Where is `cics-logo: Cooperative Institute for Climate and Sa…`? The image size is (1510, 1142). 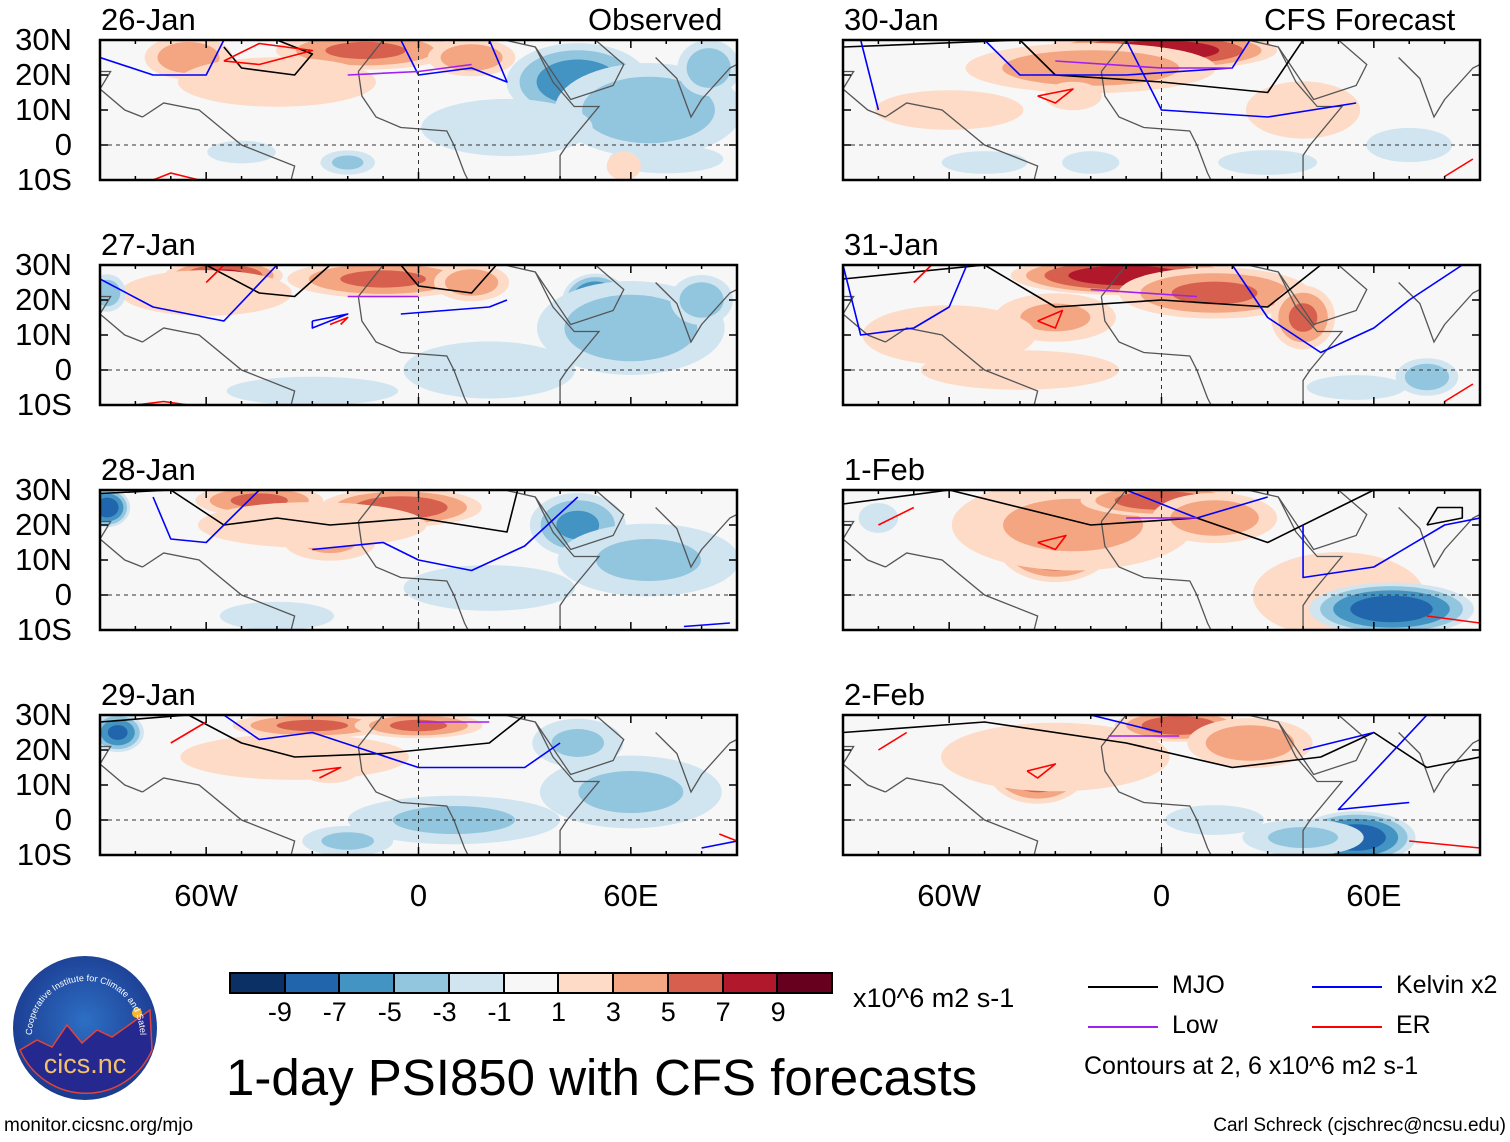
cics-logo: Cooperative Institute for Climate and Sa… is located at coordinates (83, 1024).